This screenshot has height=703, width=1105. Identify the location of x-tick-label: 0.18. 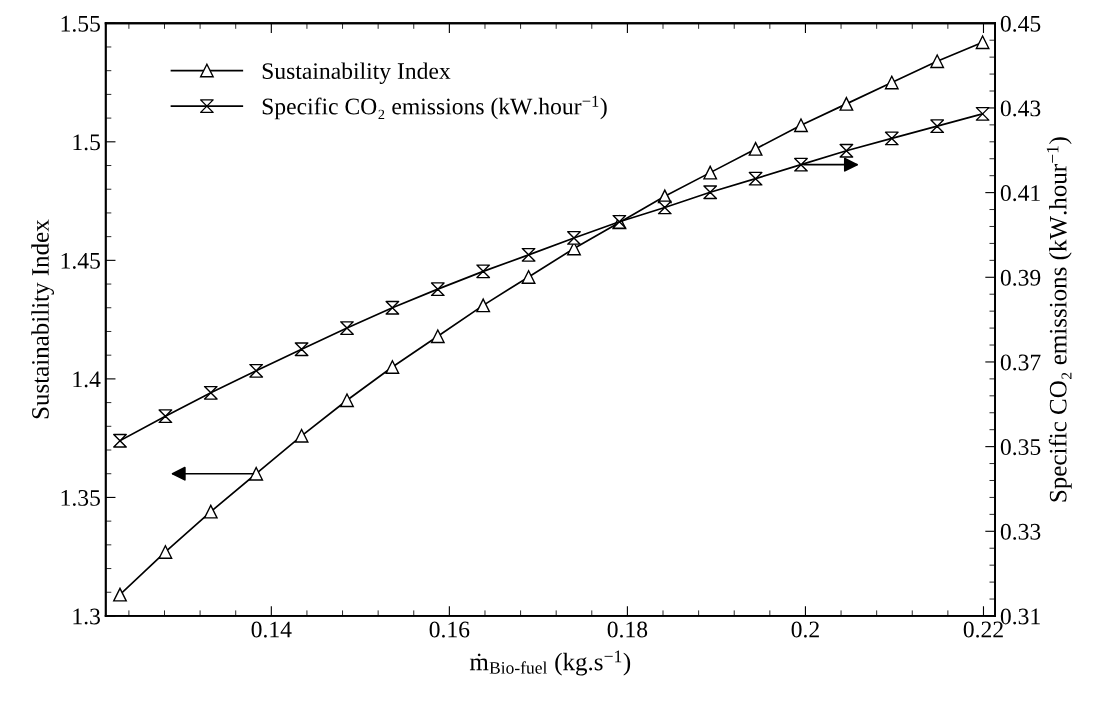
(627, 629).